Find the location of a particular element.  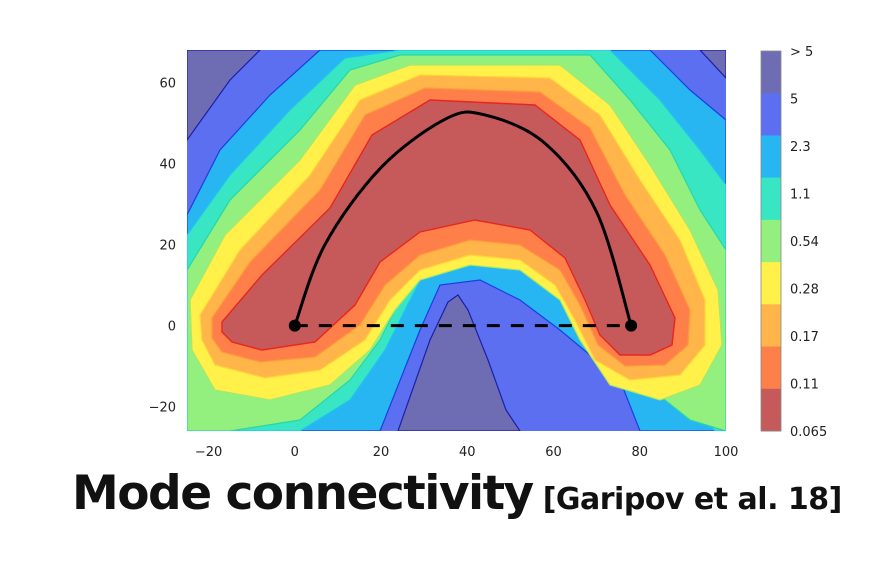

y-tick-label: −20 is located at coordinates (162, 408).